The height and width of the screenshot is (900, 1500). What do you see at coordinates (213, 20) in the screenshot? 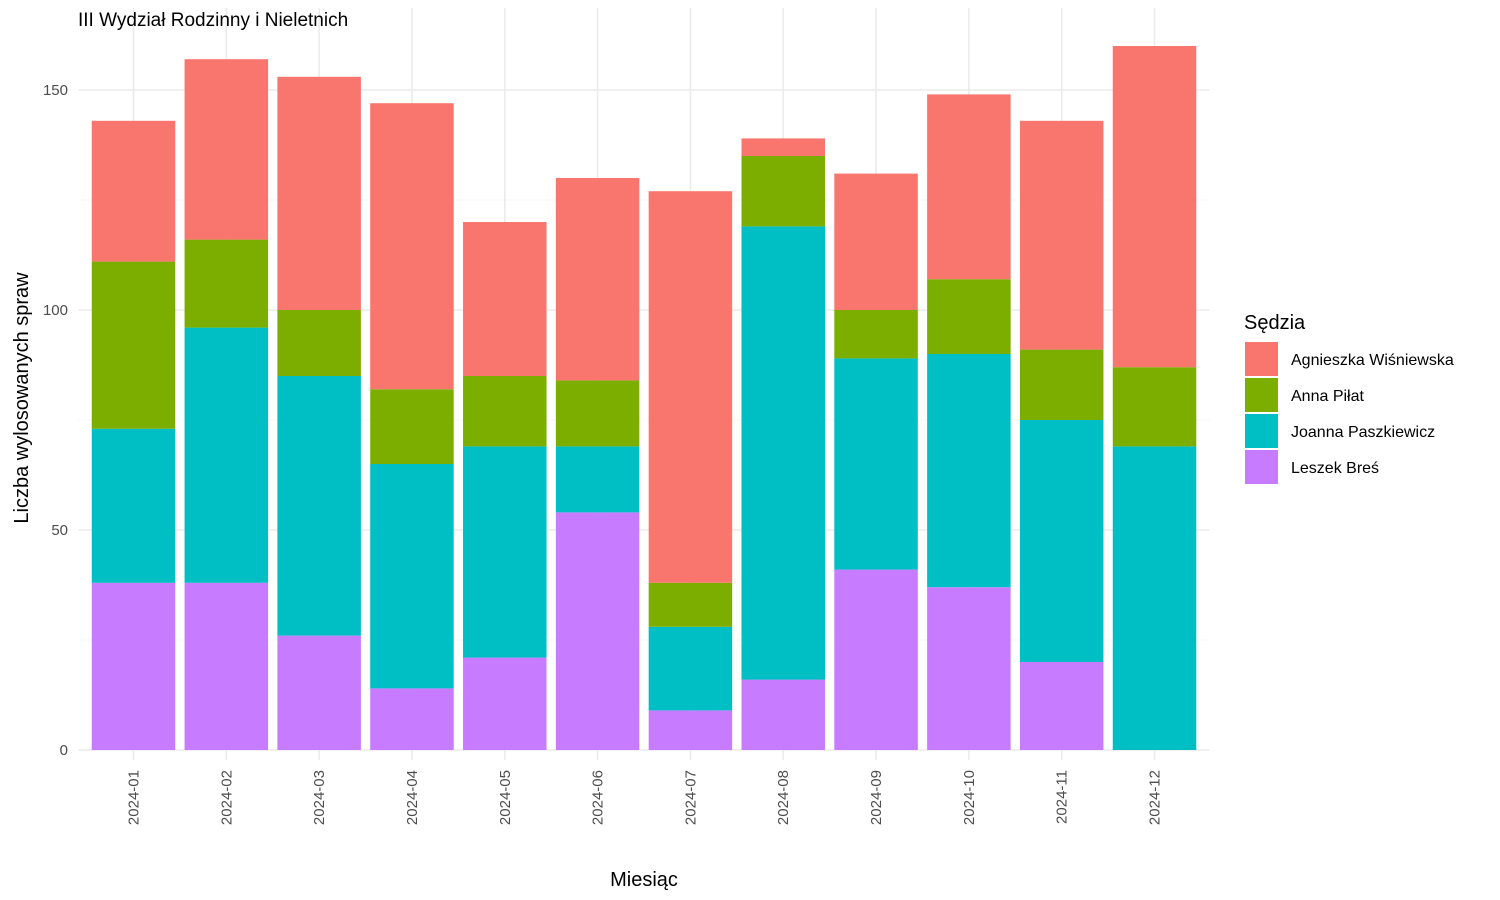
I see `chart-title: III Wydział Rodzinny i Nieletnich` at bounding box center [213, 20].